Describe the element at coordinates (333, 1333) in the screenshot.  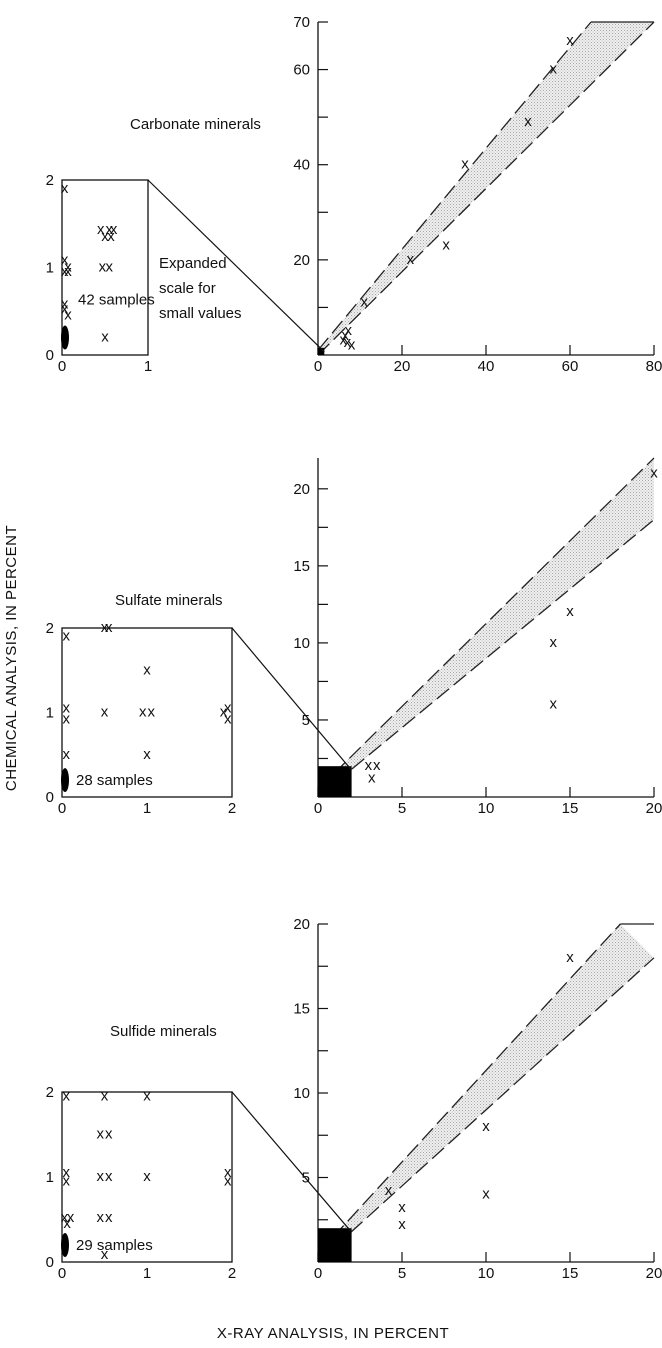
I see `x-axis-title: X-RAY ANALYSIS, IN PERCENT` at that location.